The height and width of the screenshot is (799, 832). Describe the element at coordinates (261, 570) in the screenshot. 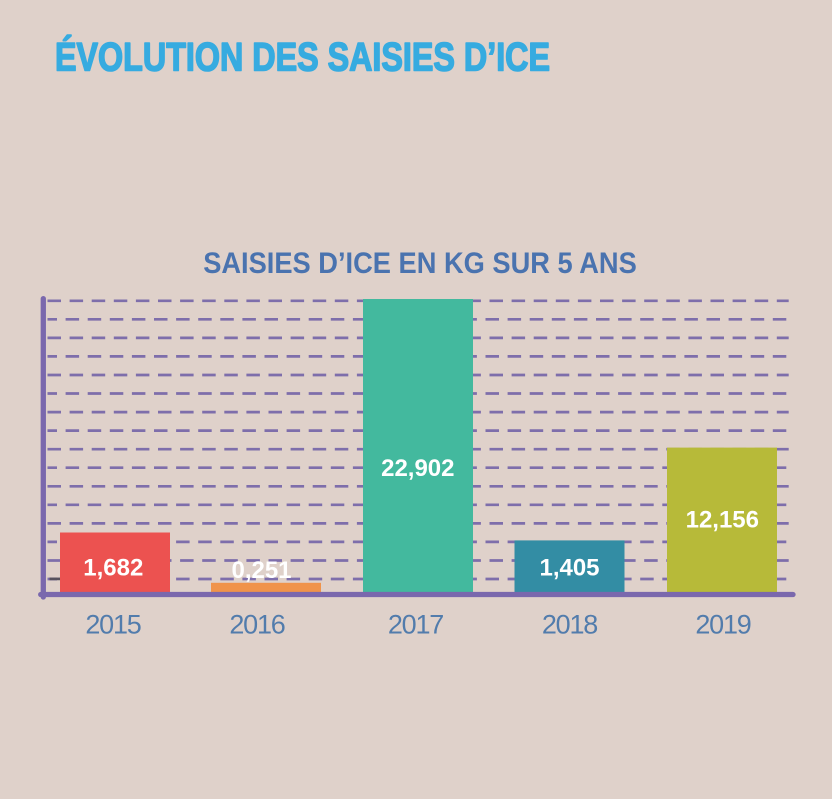

I see `svg-text: 0,251` at that location.